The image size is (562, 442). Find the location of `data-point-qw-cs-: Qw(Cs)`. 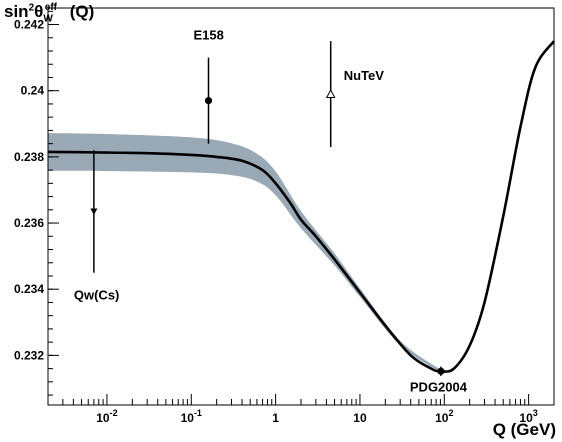

data-point-qw-cs-: Qw(Cs) is located at coordinates (97, 226).